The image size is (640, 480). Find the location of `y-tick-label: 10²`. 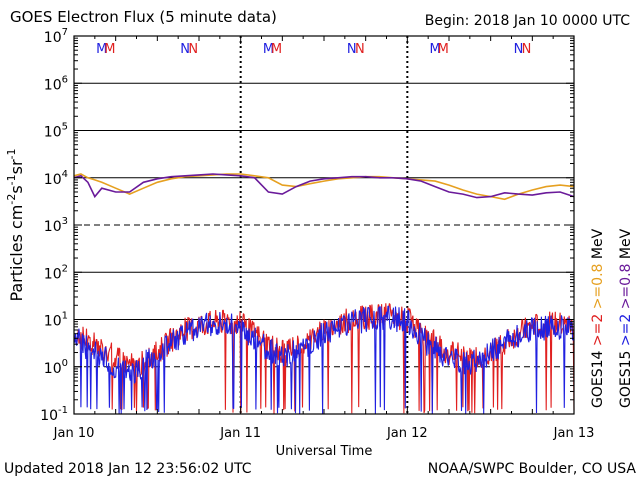

y-tick-label: 10² is located at coordinates (56, 272).